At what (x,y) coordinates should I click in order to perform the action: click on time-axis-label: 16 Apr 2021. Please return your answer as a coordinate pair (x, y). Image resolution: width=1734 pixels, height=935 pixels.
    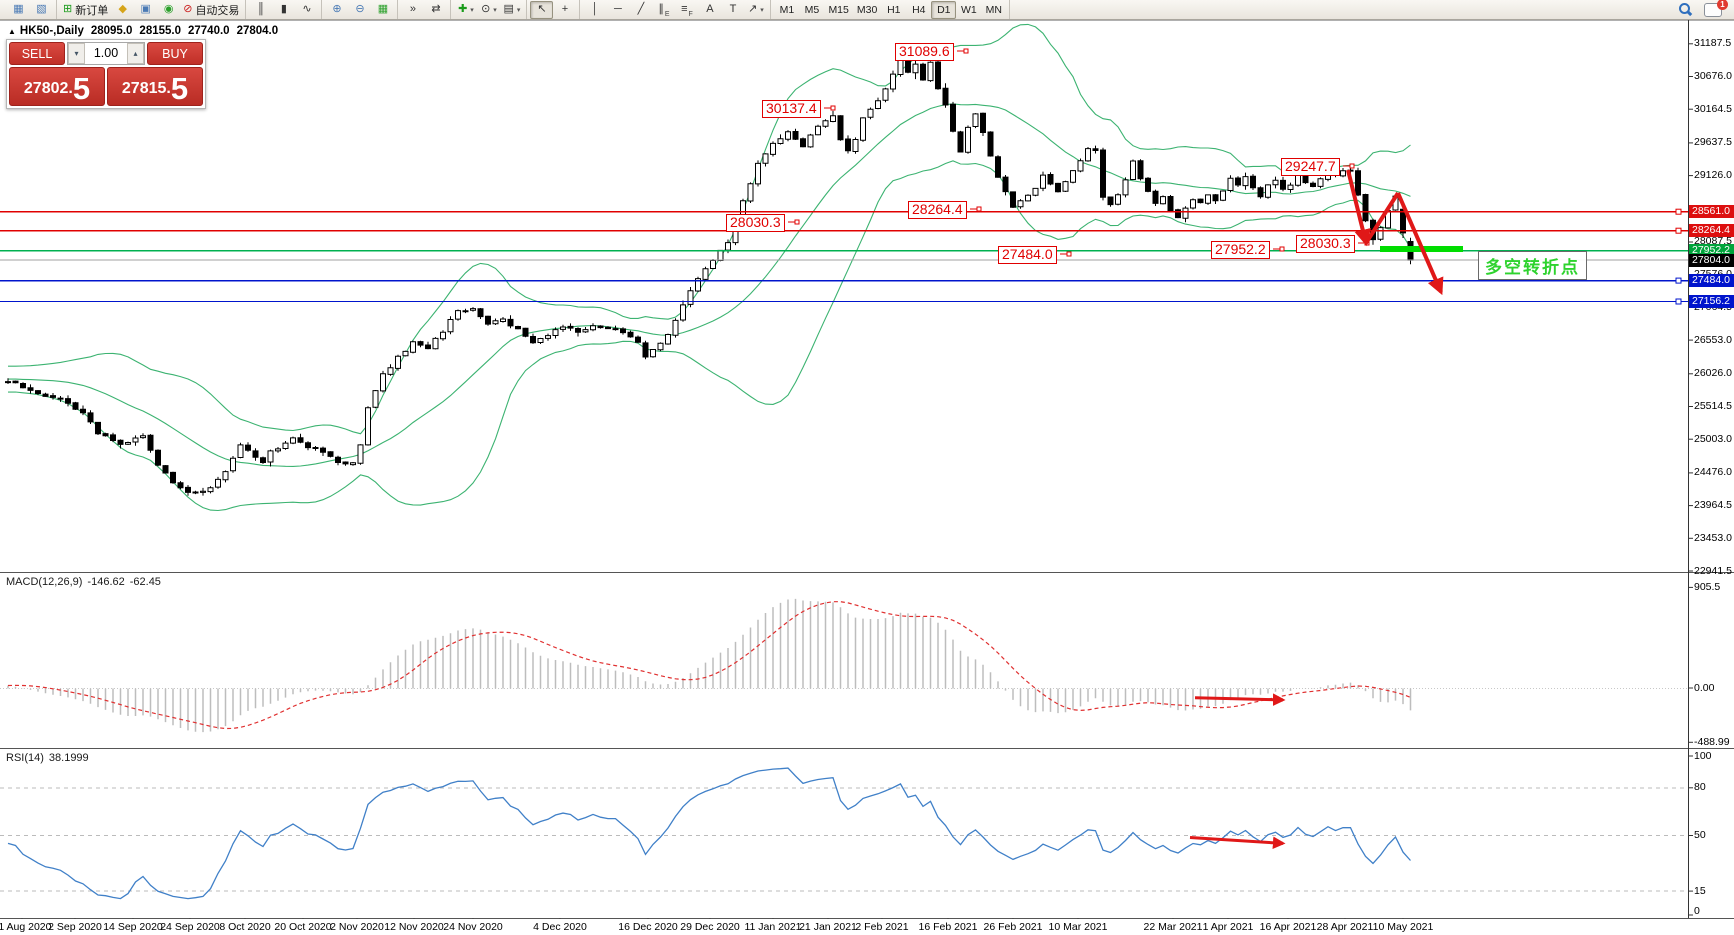
    Looking at the image, I should click on (1288, 927).